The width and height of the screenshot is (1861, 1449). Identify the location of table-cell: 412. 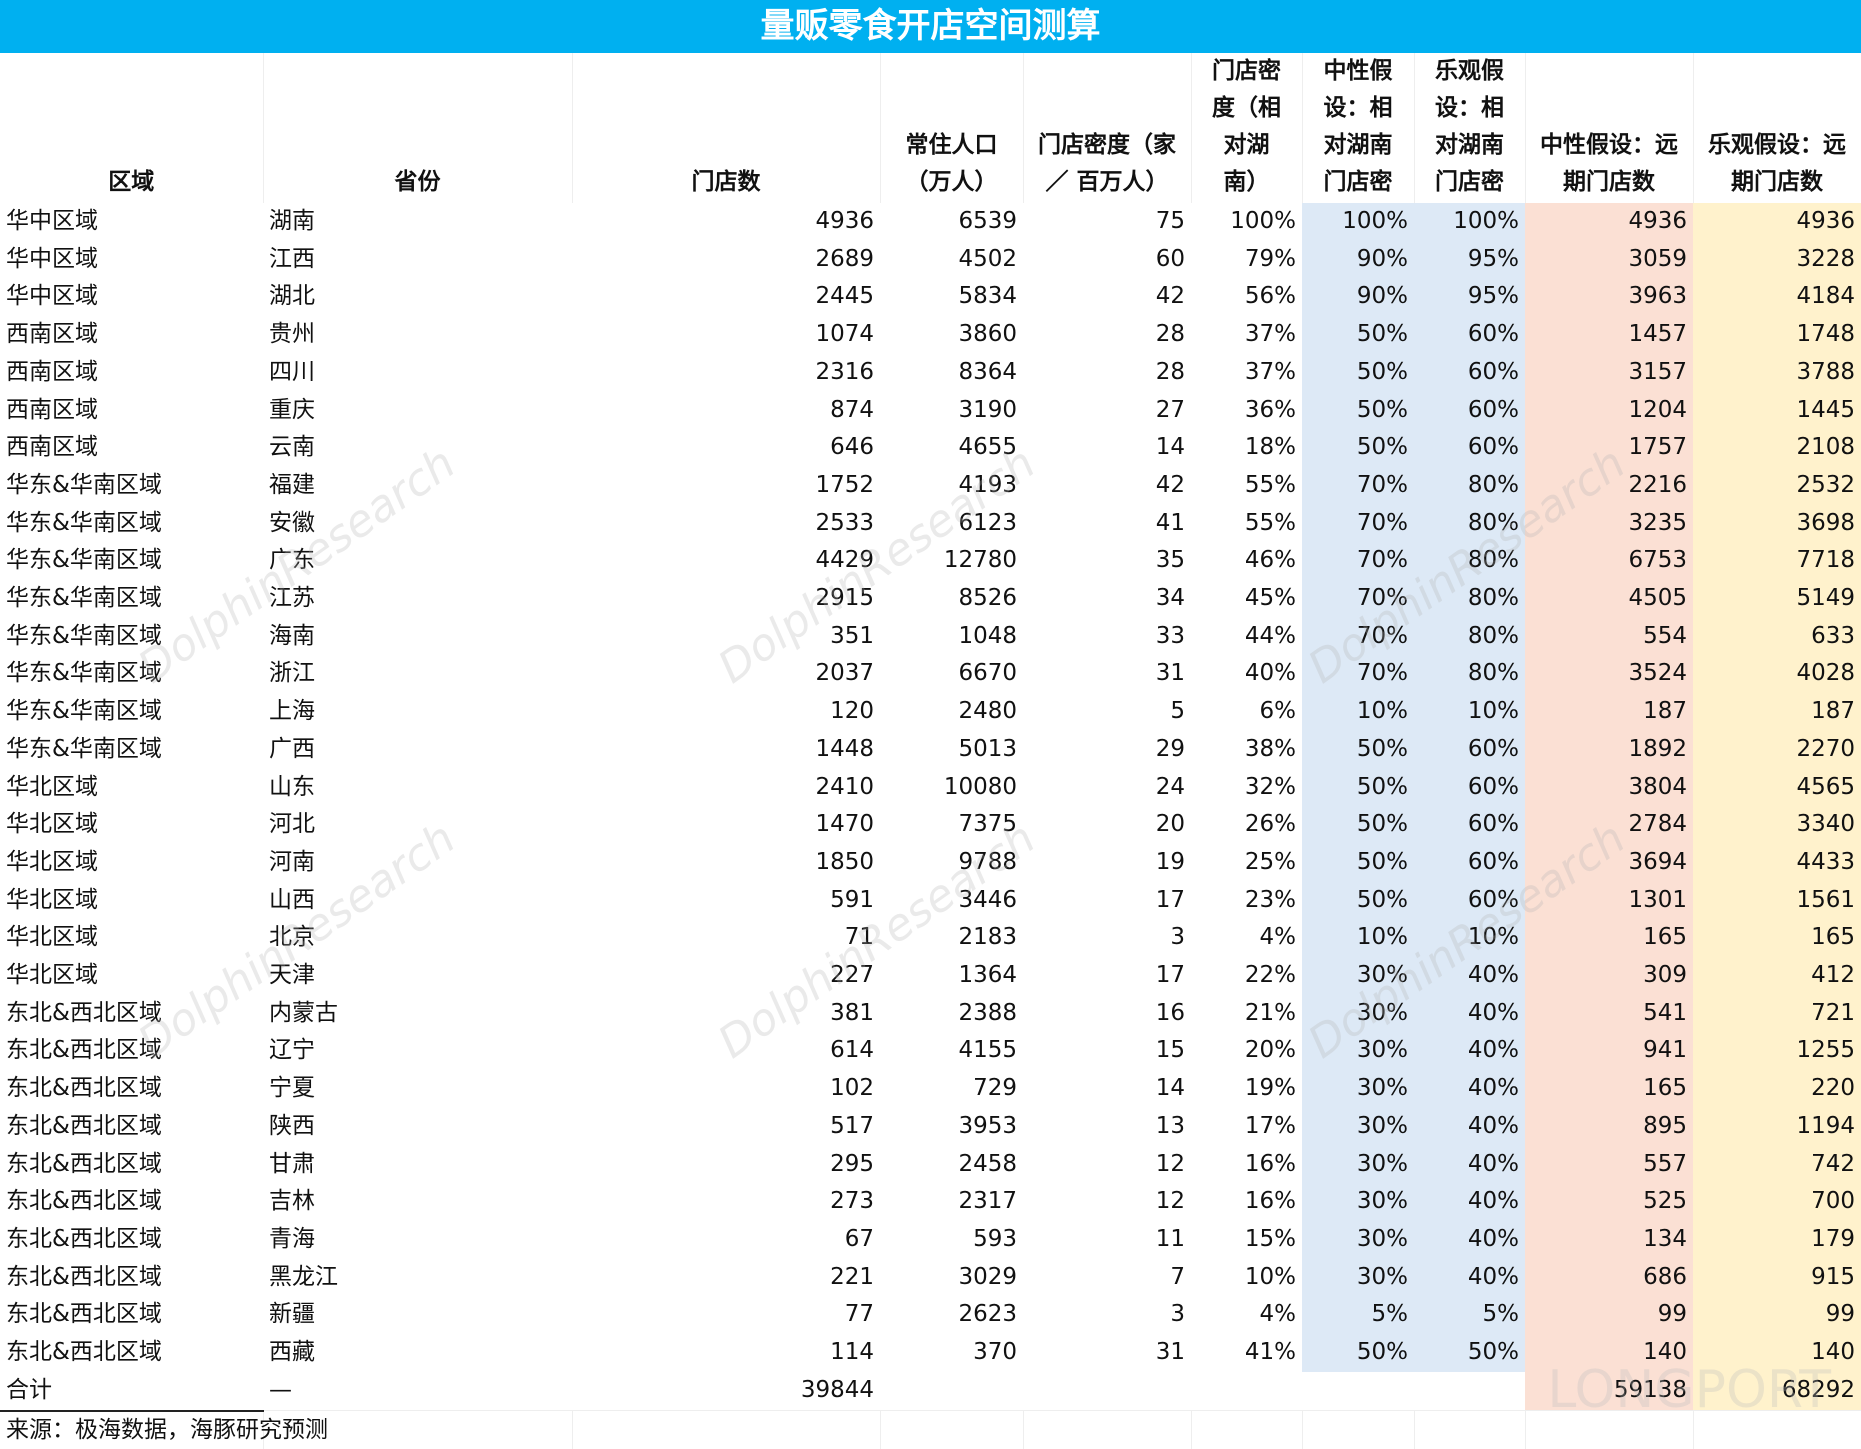
(1777, 976).